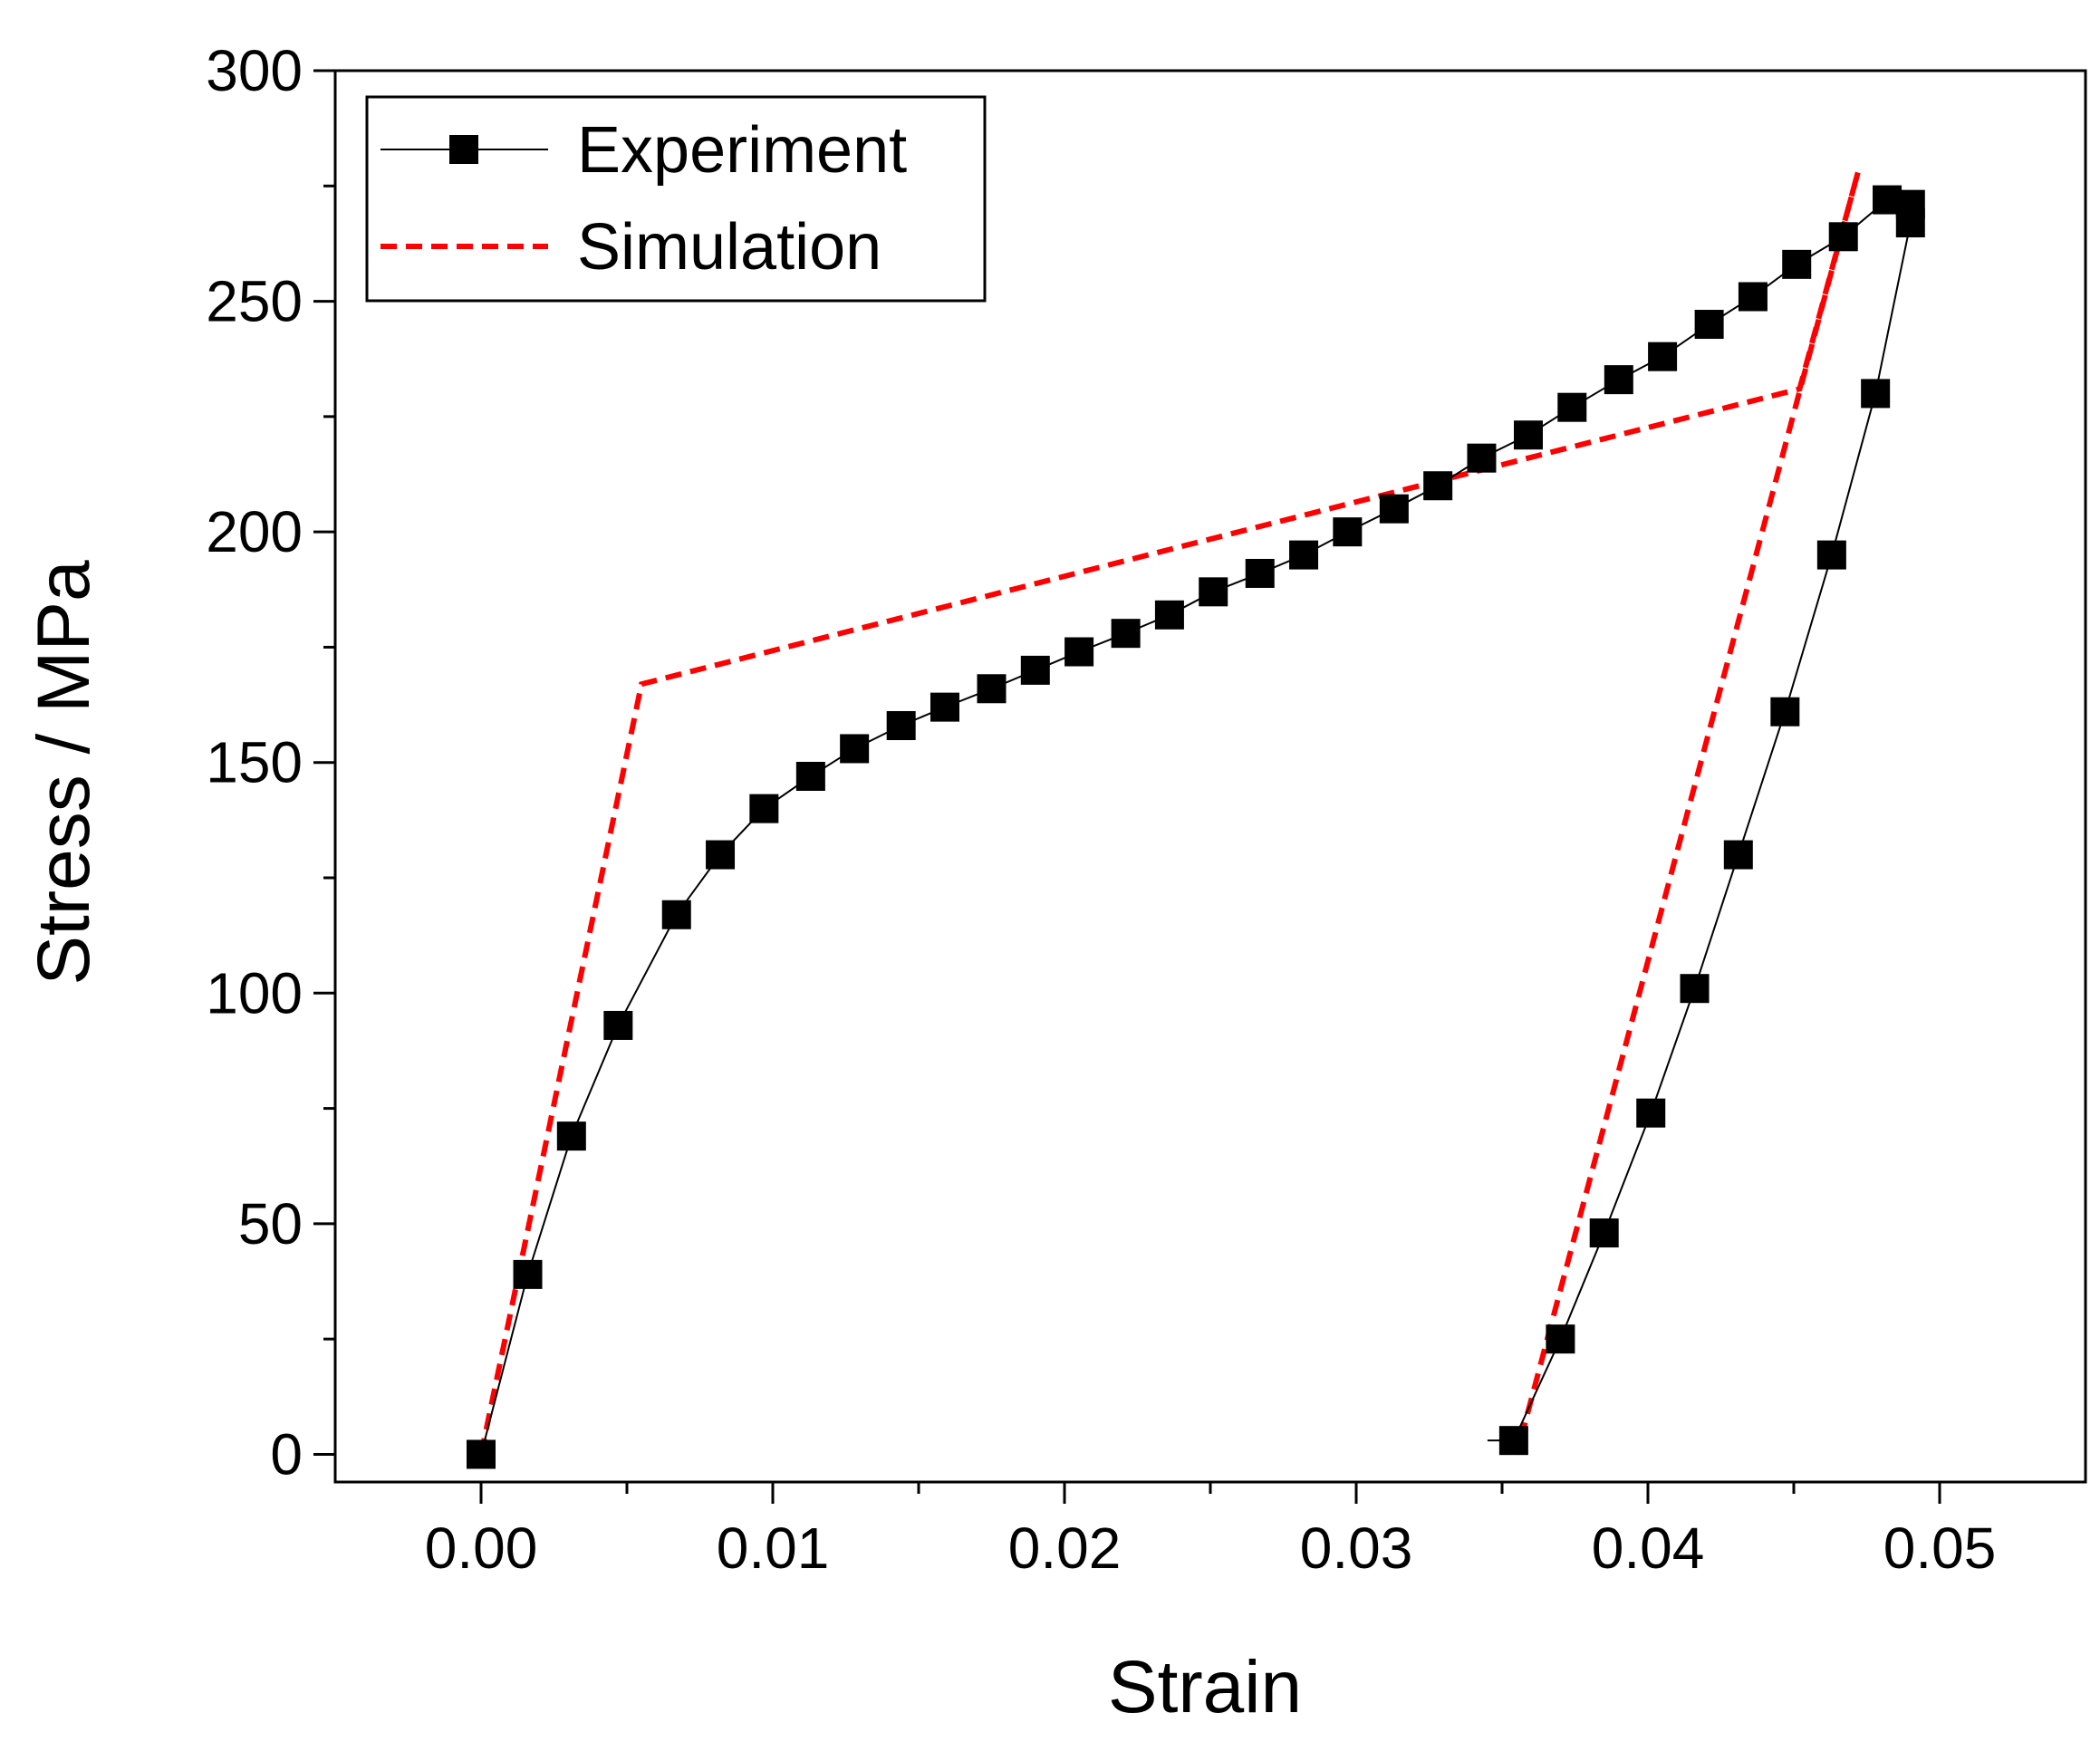 The image size is (2100, 1742). I want to click on legend: Experiment Simulation, so click(676, 199).